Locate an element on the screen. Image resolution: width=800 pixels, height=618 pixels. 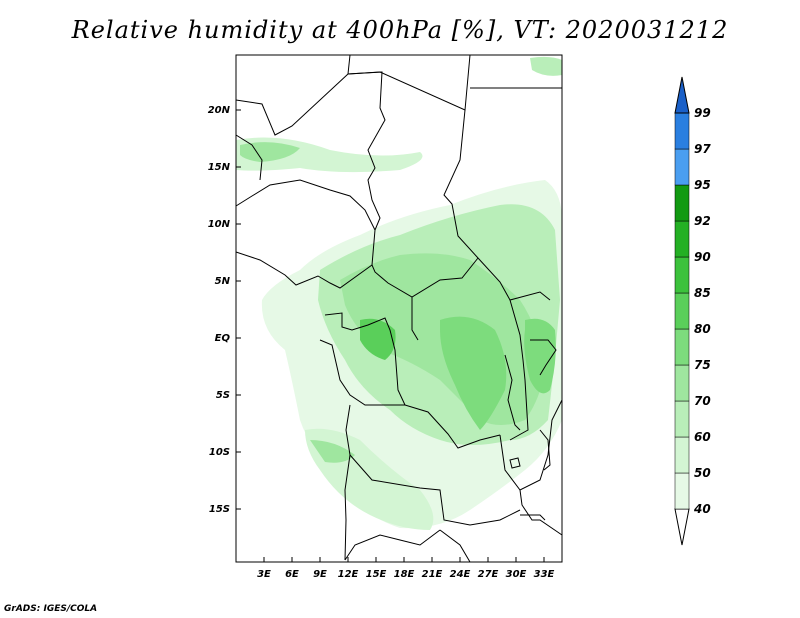
colorbar-label: 80 is located at coordinates (702, 329).